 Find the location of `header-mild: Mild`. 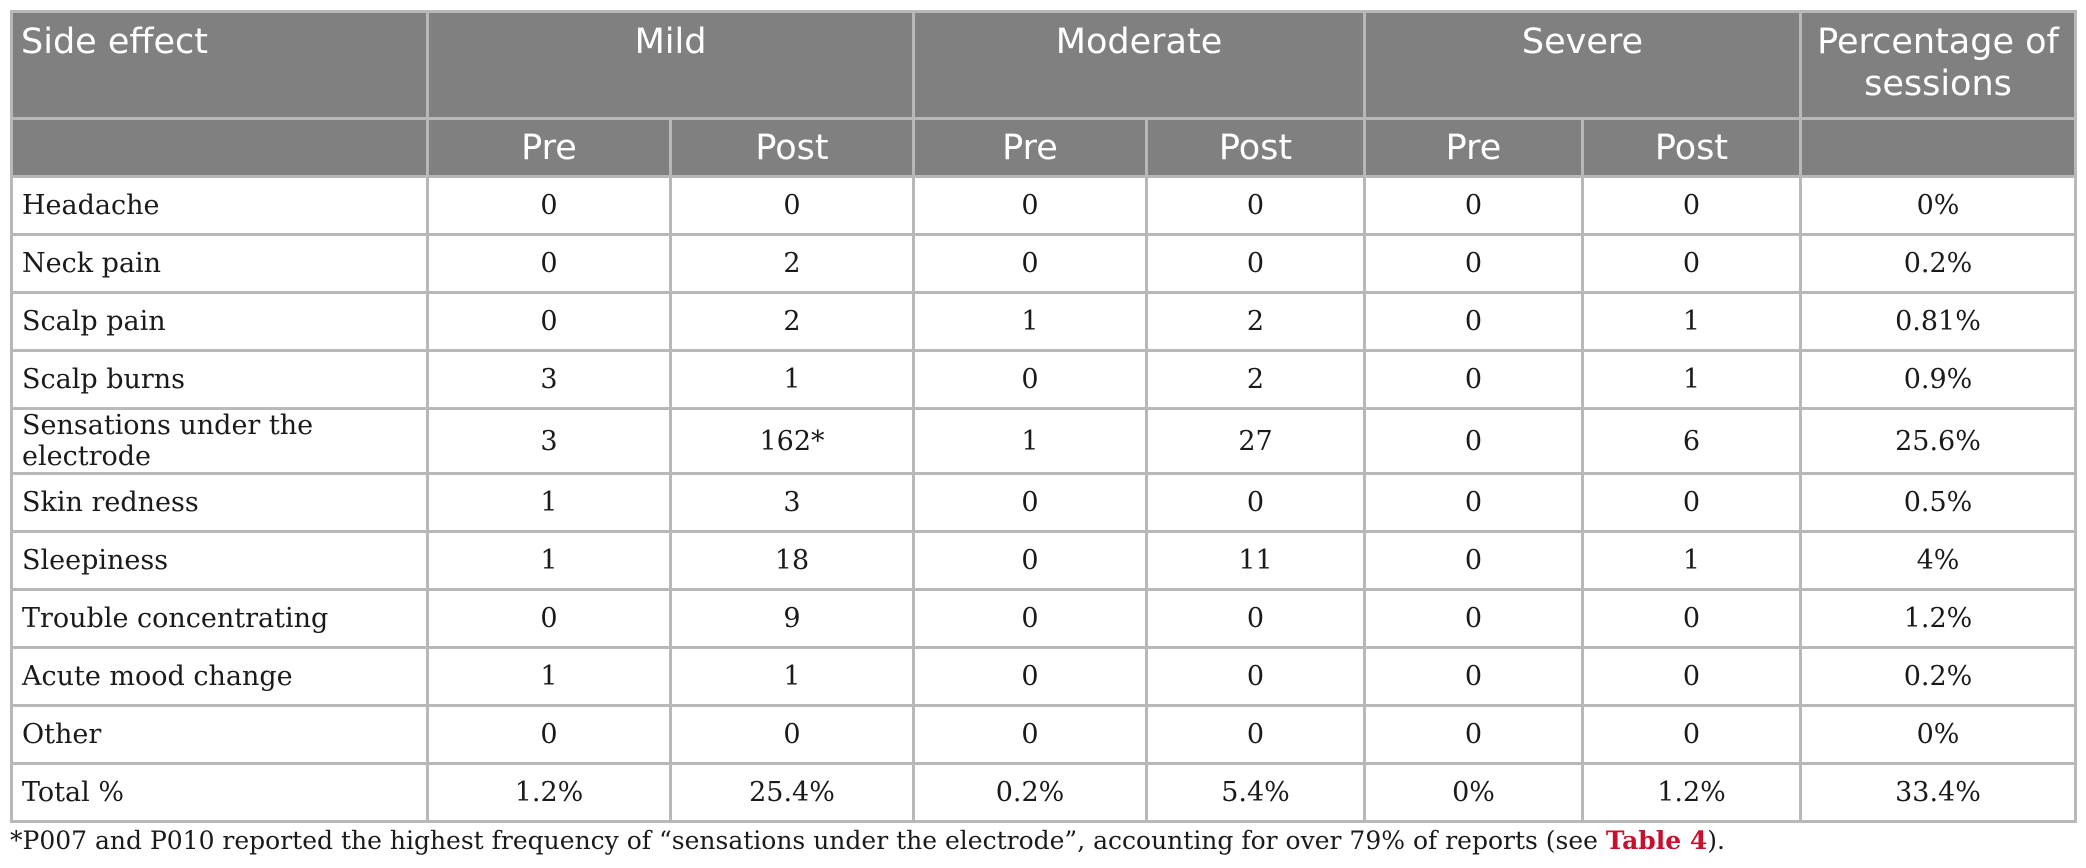

header-mild: Mild is located at coordinates (670, 65).